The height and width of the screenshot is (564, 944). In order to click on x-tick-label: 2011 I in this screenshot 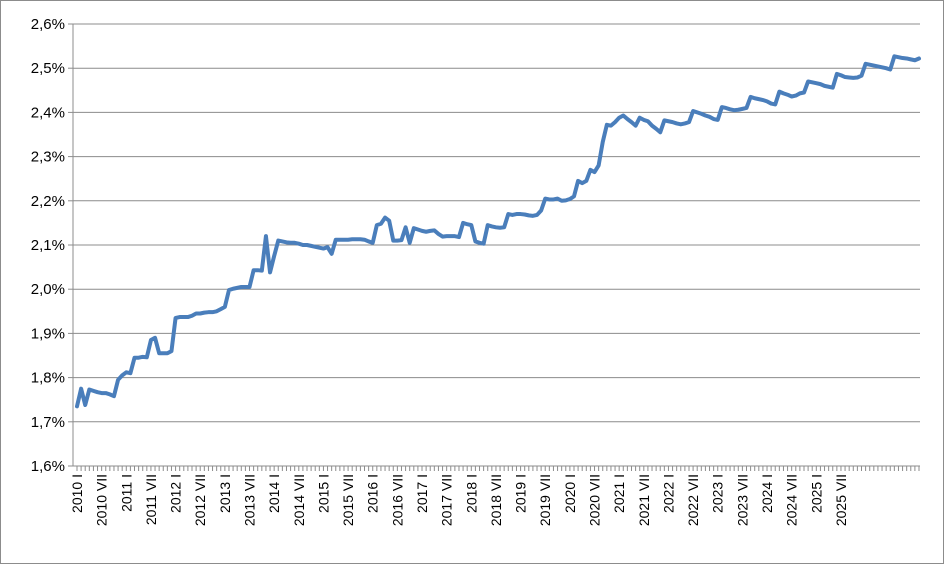, I will do `click(126, 493)`.